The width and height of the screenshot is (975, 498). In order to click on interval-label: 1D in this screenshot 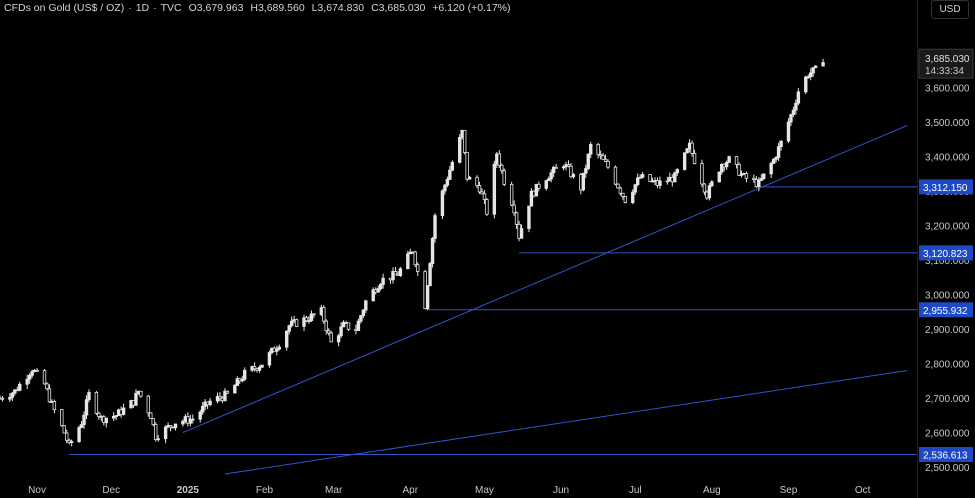, I will do `click(142, 8)`.